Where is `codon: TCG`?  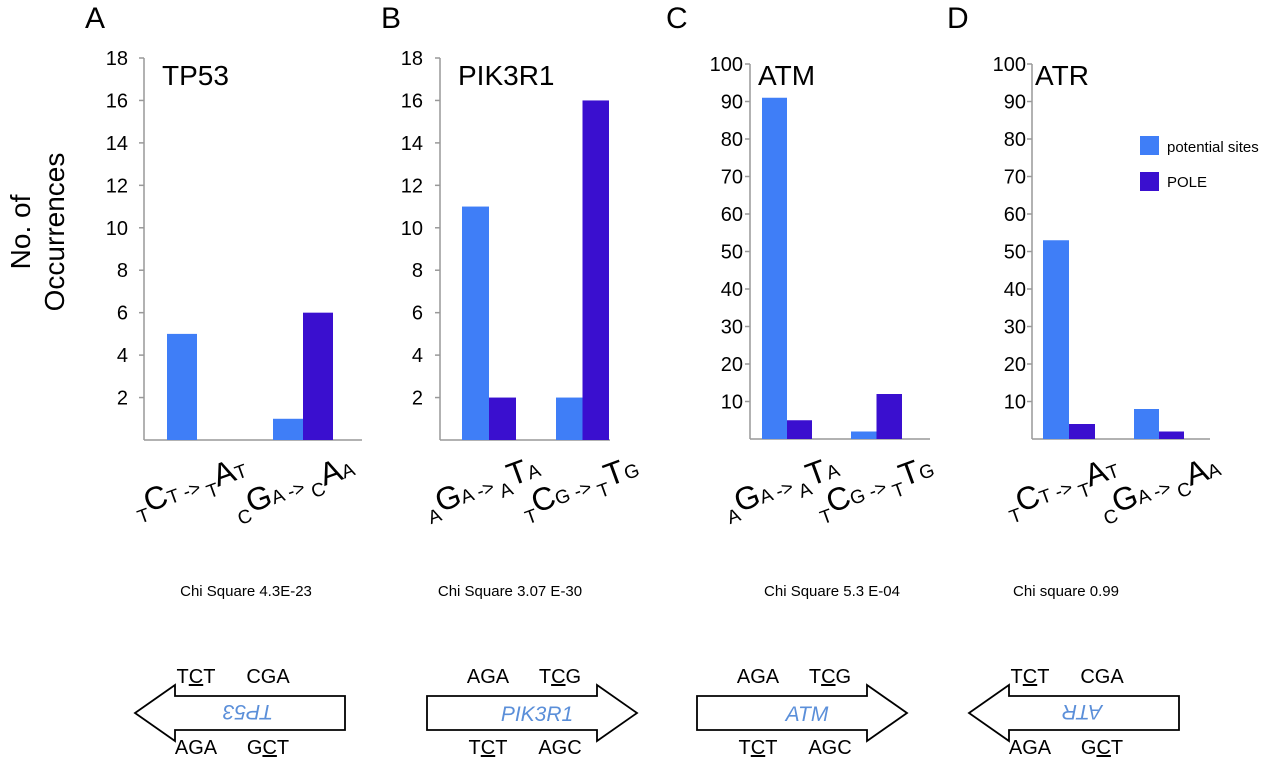
codon: TCG is located at coordinates (830, 677).